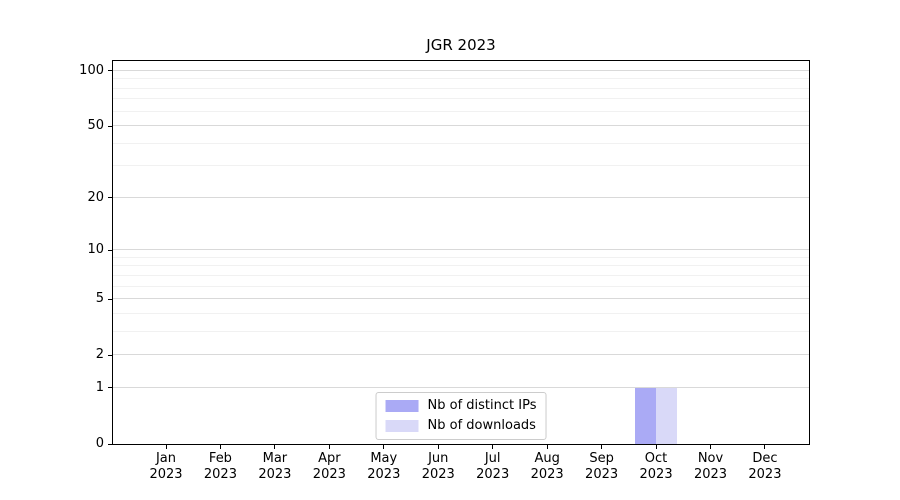 Image resolution: width=900 pixels, height=500 pixels. I want to click on y-tick-label: 10, so click(95, 250).